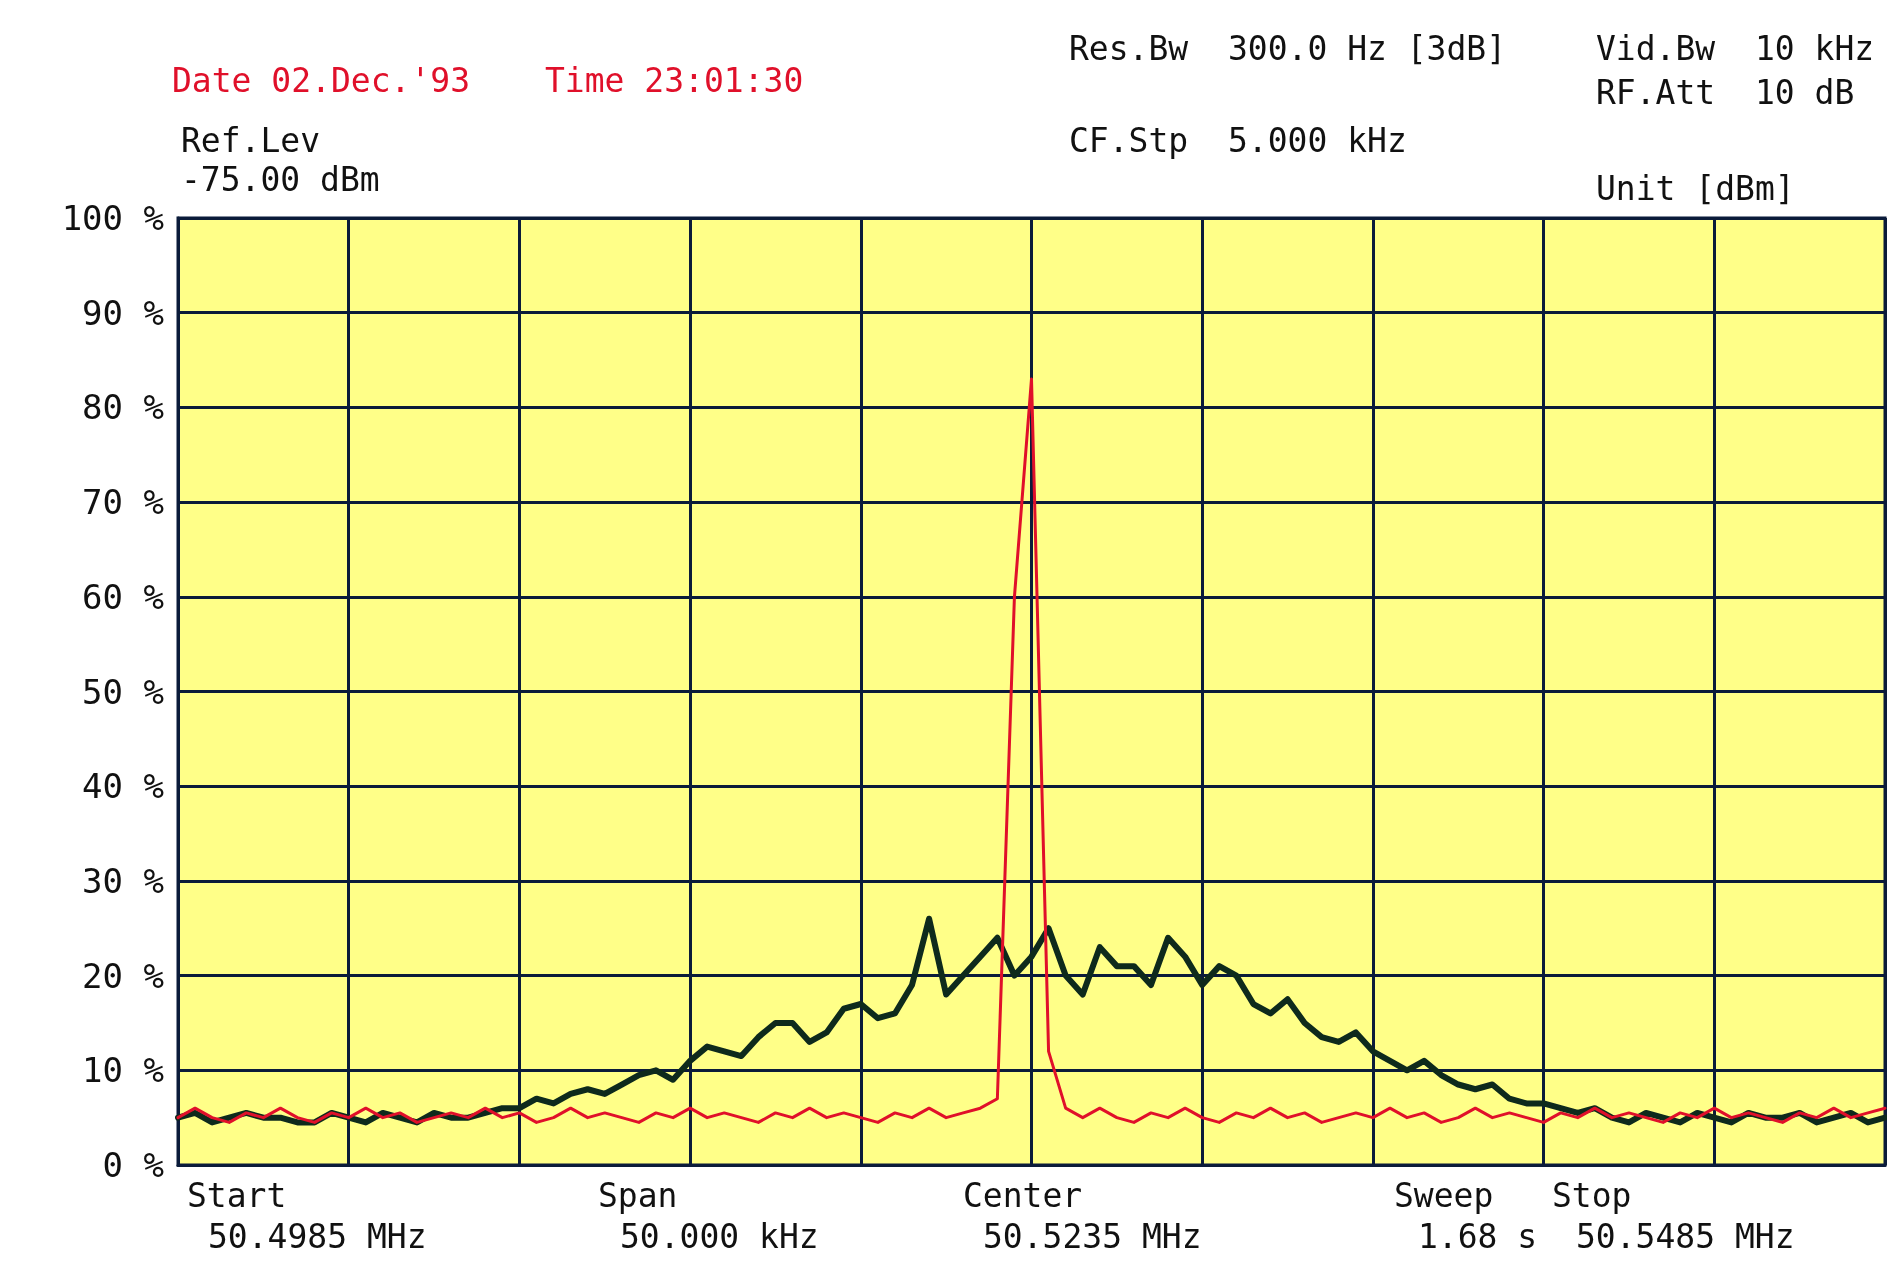 The image size is (1887, 1269). Describe the element at coordinates (1288, 48) in the screenshot. I see `text: Res.Bw 300.0 Hz [3dB]` at that location.